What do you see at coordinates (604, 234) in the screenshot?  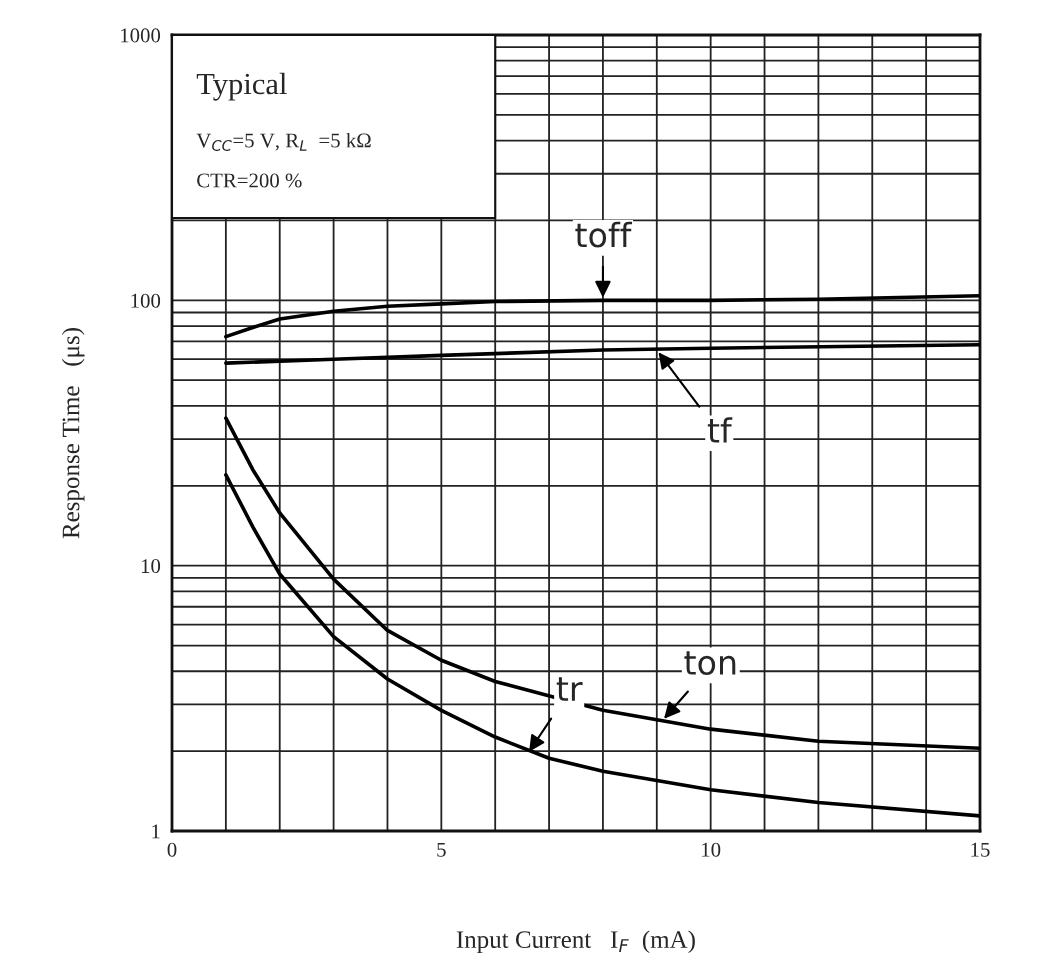 I see `annotation: toff` at bounding box center [604, 234].